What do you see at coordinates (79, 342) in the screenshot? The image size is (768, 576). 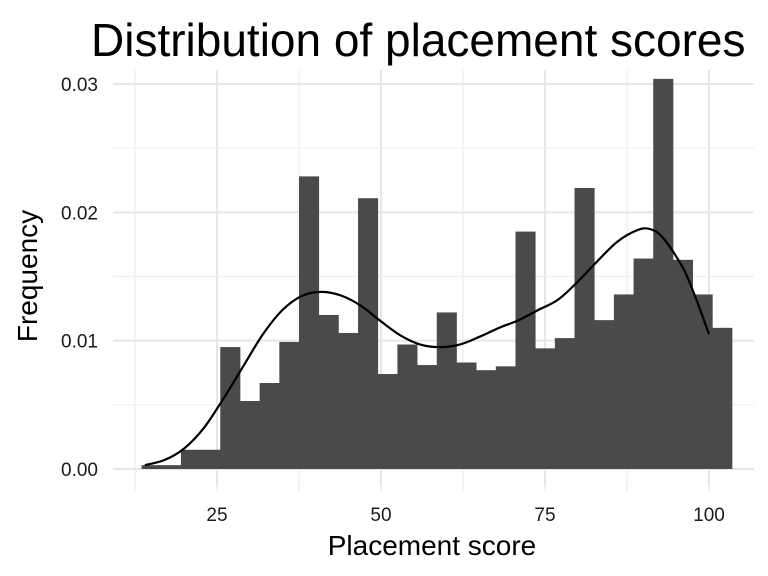 I see `y-tick-label: 0.01` at bounding box center [79, 342].